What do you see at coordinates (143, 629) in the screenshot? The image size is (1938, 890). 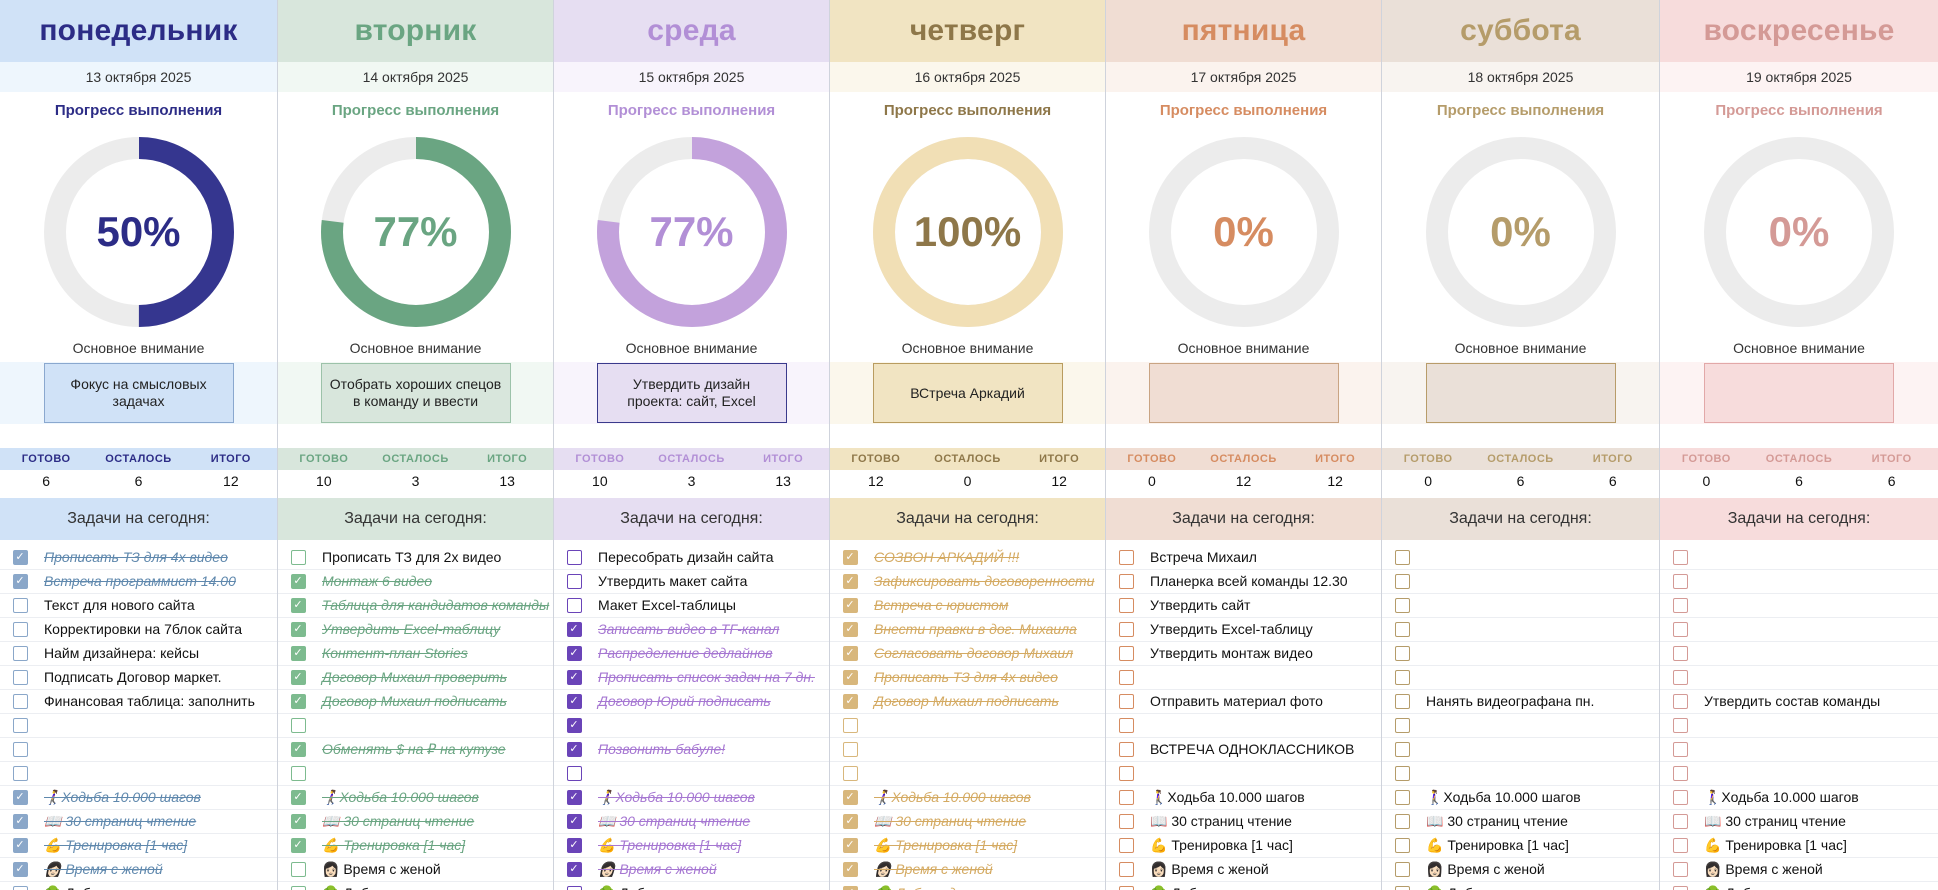 I see `task-text: Корректировки на 7блок сайта` at bounding box center [143, 629].